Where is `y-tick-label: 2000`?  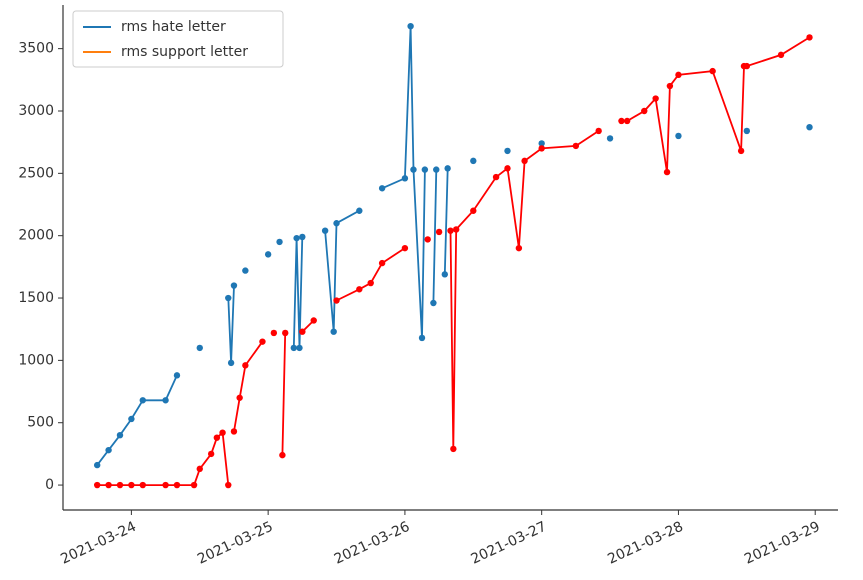
y-tick-label: 2000 is located at coordinates (36, 236).